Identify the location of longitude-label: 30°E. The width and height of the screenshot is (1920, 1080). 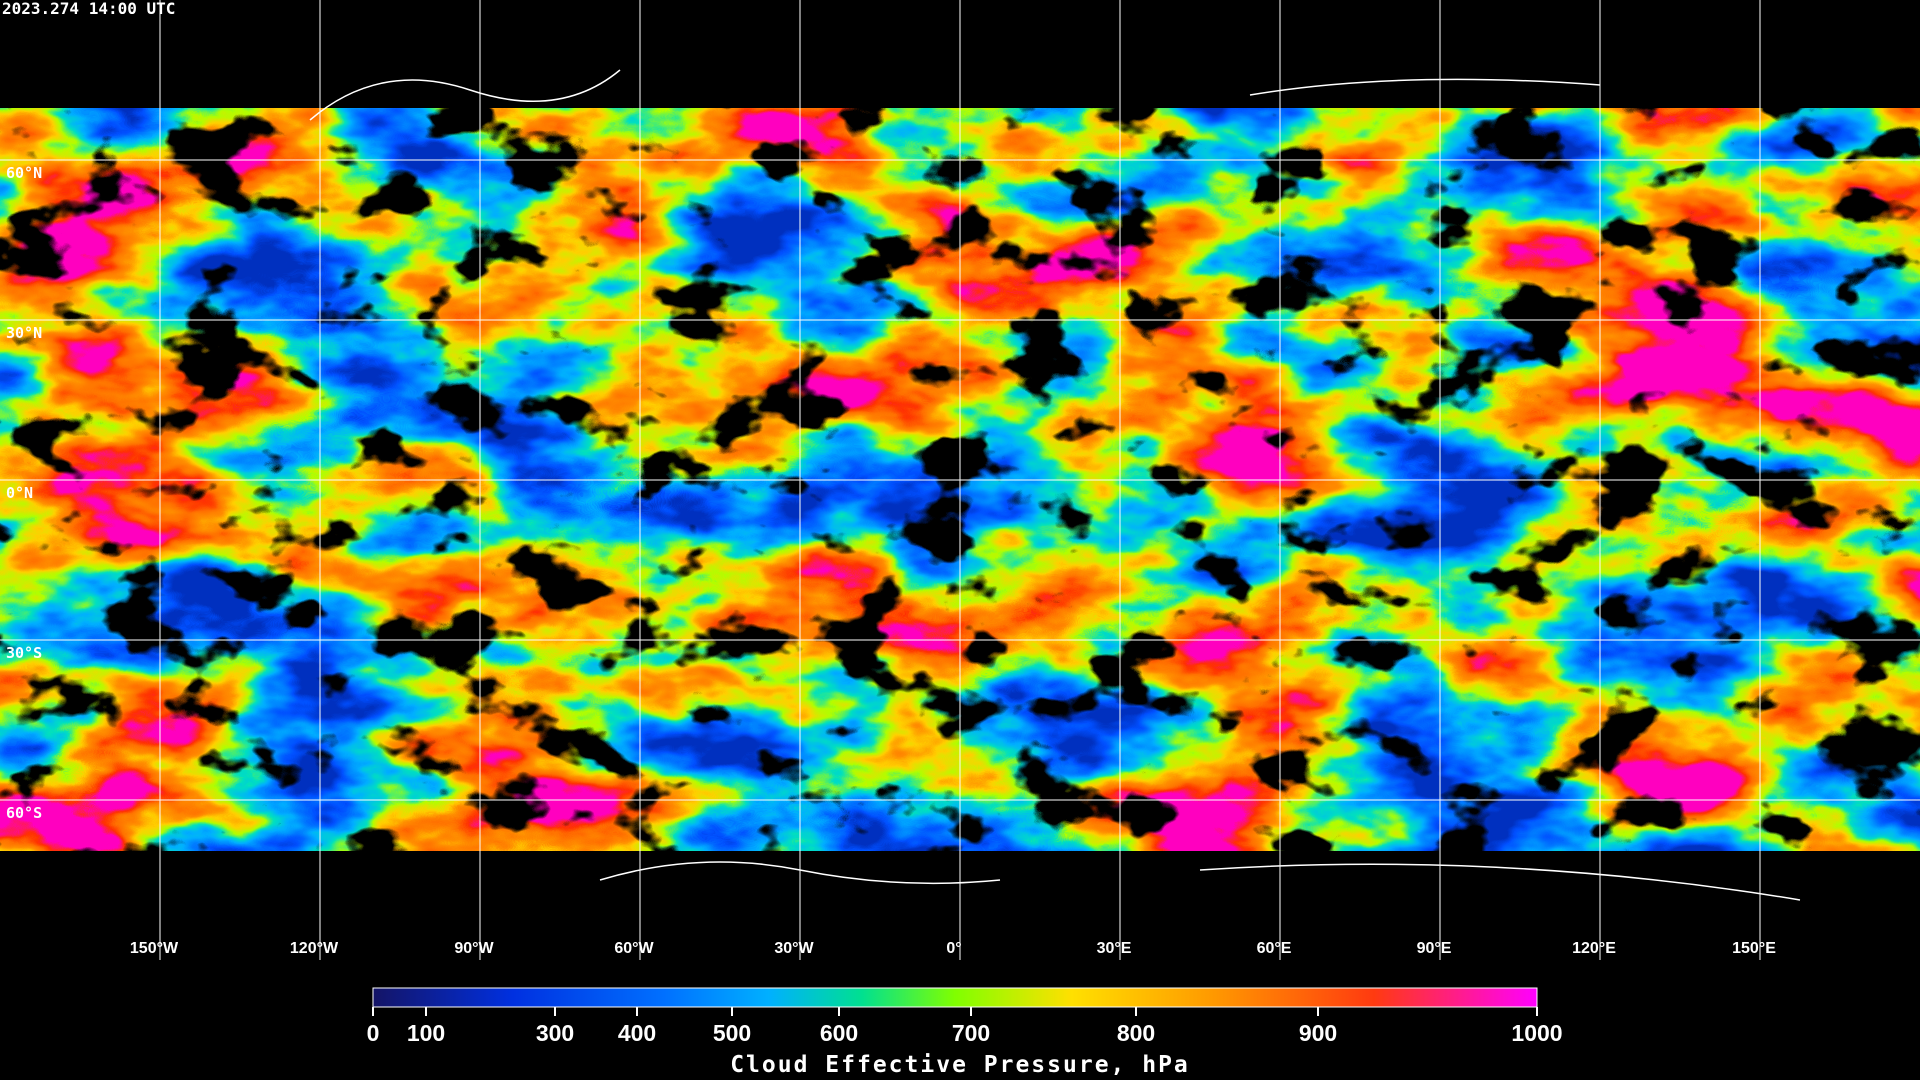
(1114, 948).